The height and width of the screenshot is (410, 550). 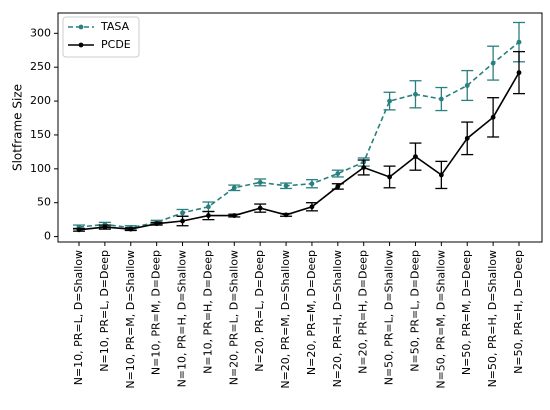 I want to click on x-tick-label: N=20, PR=H, D=Shallow, so click(x=337, y=318).